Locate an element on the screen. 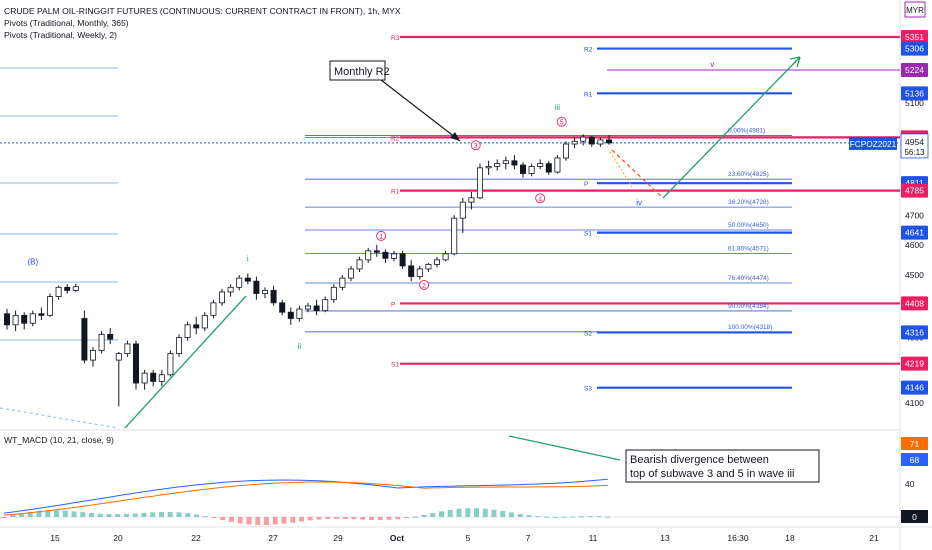  wave-label: (B) is located at coordinates (32, 261).